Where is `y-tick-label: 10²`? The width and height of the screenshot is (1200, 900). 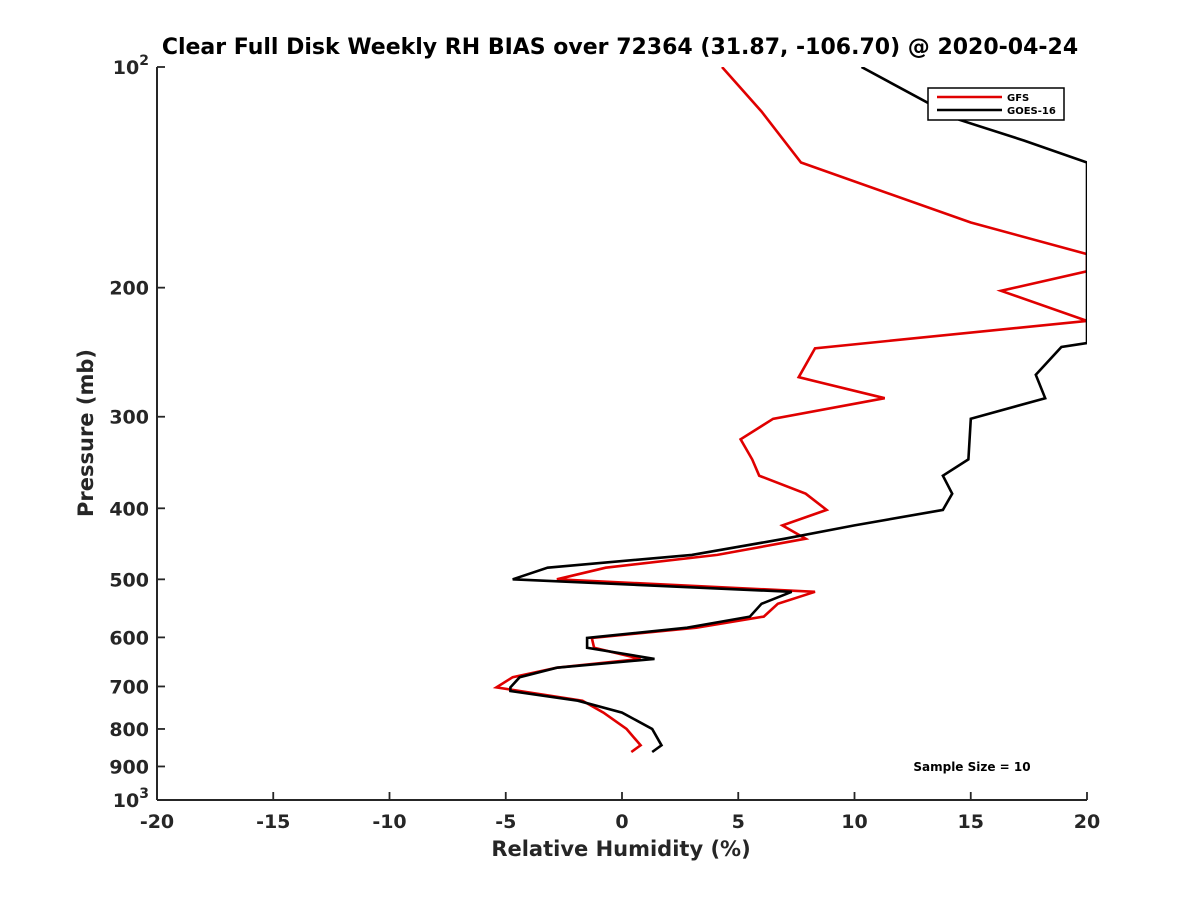
y-tick-label: 10² is located at coordinates (131, 66).